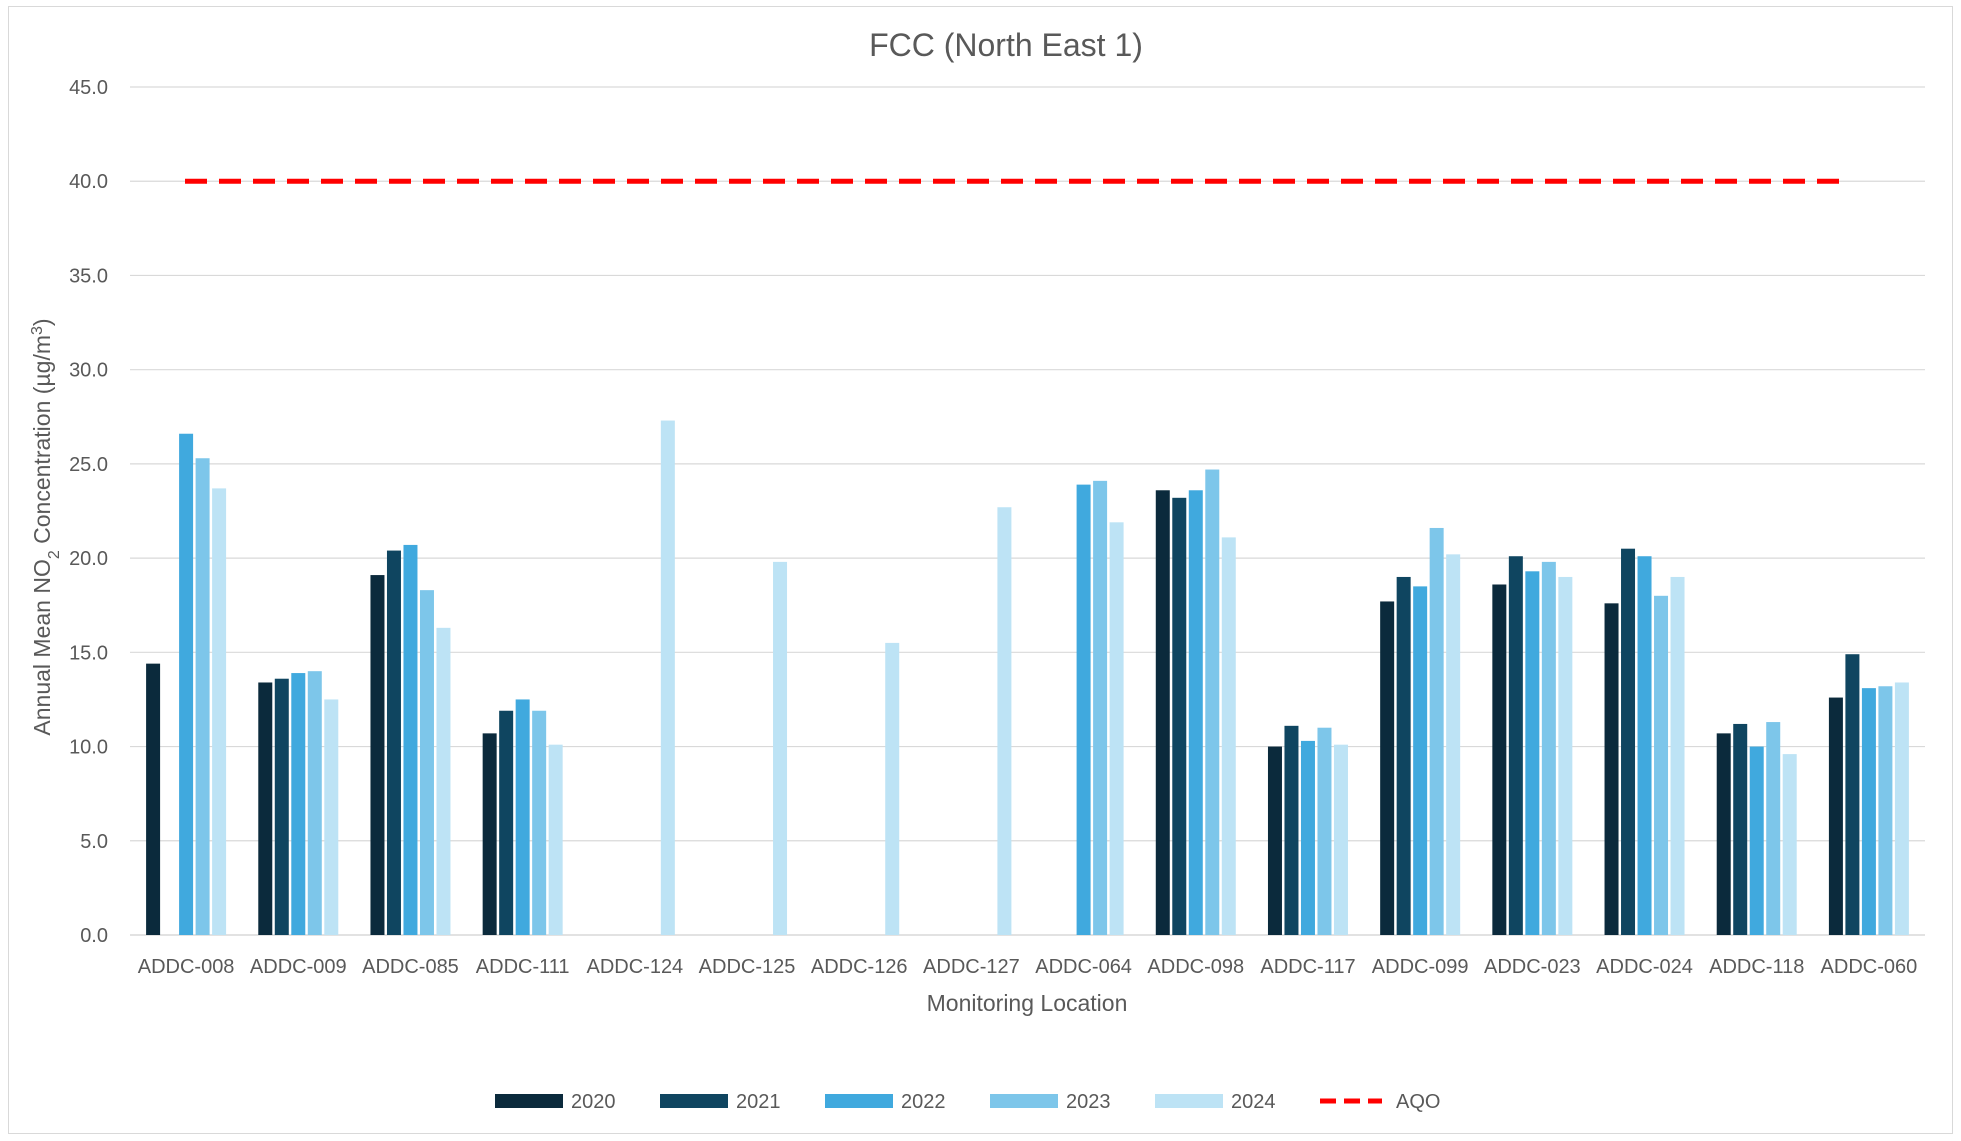 This screenshot has height=1141, width=1961. Describe the element at coordinates (694, 1101) in the screenshot. I see `legend-swatch-2021` at that location.